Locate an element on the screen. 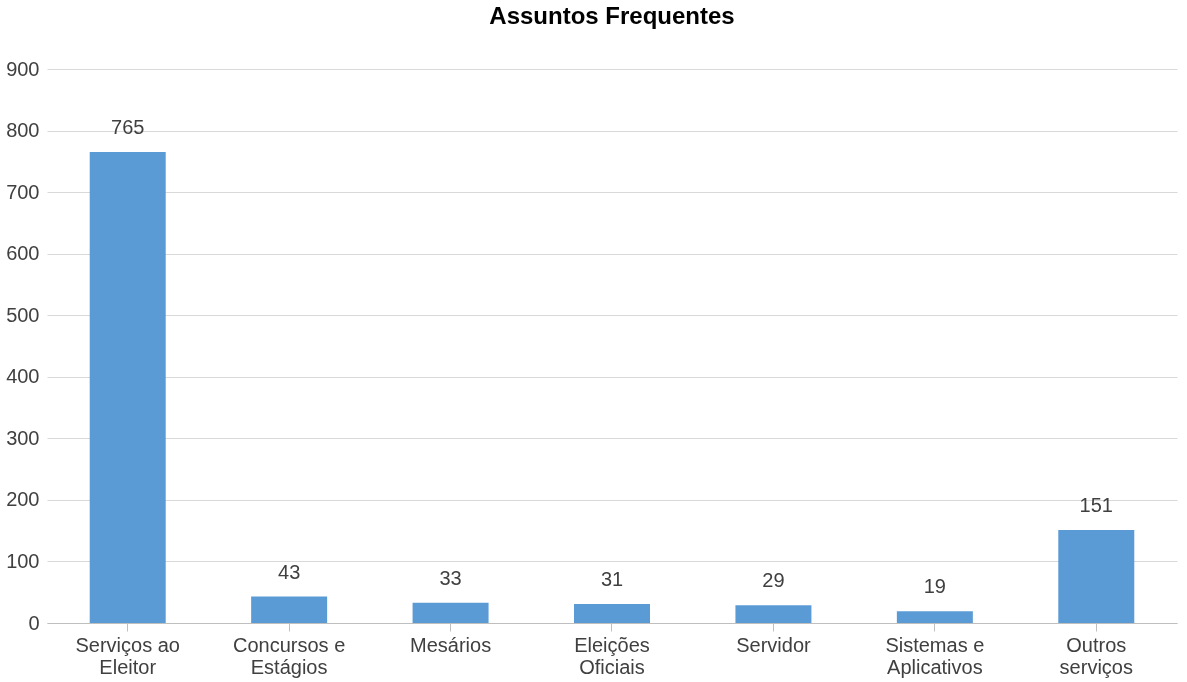  y-tick-label: 0 is located at coordinates (34, 622).